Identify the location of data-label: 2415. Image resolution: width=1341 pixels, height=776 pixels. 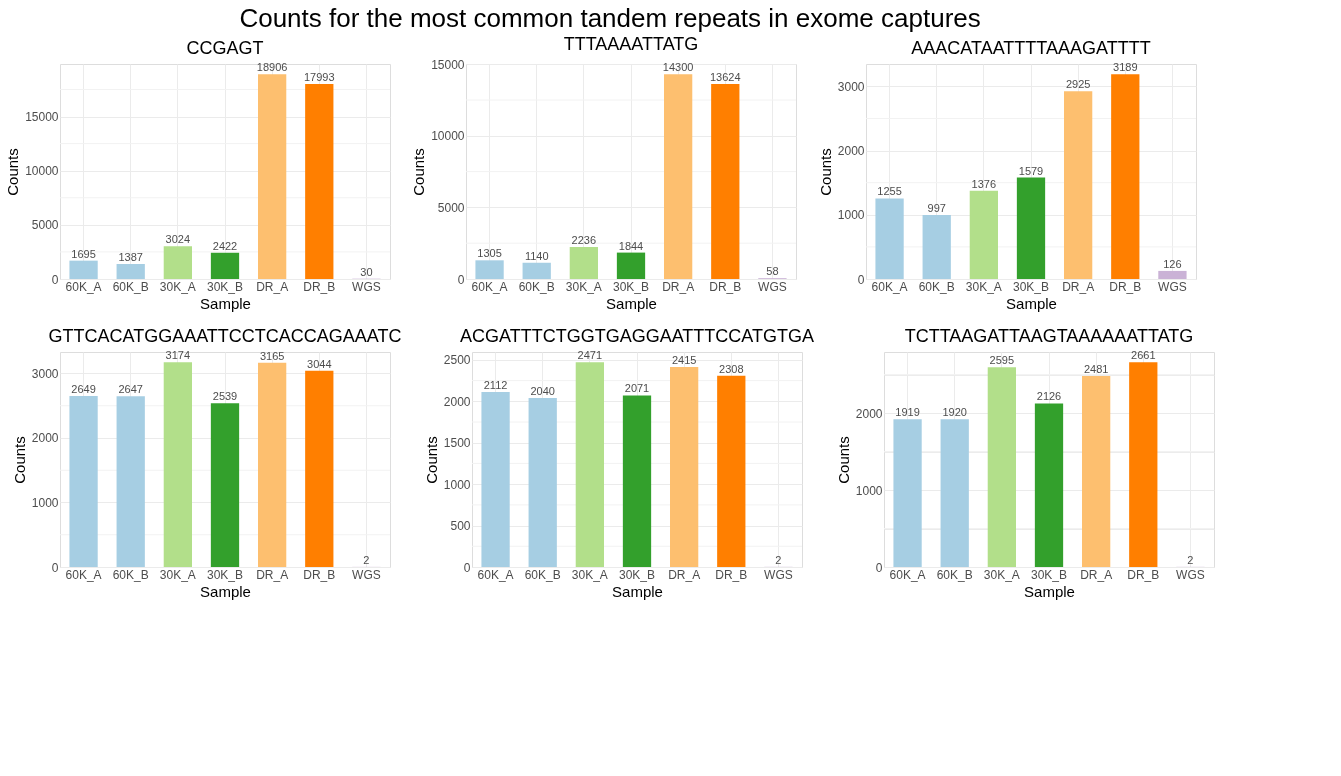
(684, 359).